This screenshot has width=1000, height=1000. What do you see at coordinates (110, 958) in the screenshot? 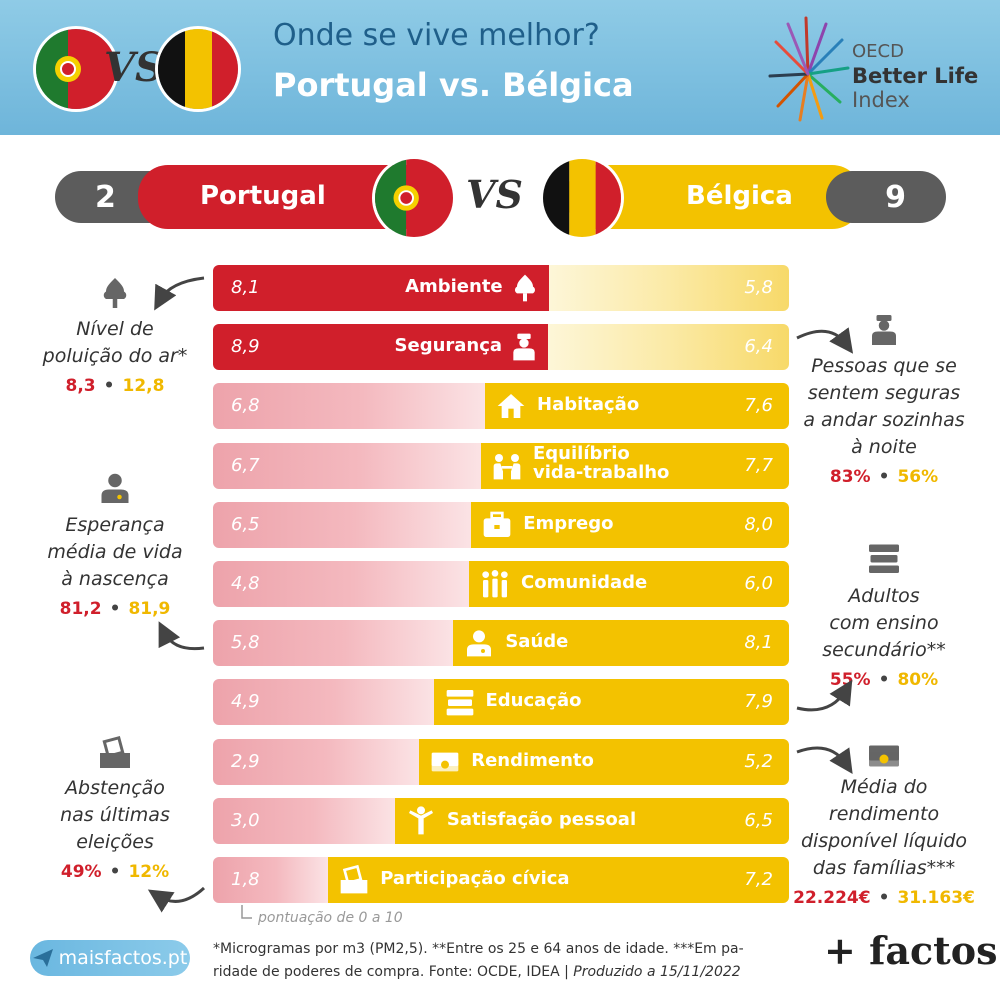
I see `site-link: maisfactos.pt` at bounding box center [110, 958].